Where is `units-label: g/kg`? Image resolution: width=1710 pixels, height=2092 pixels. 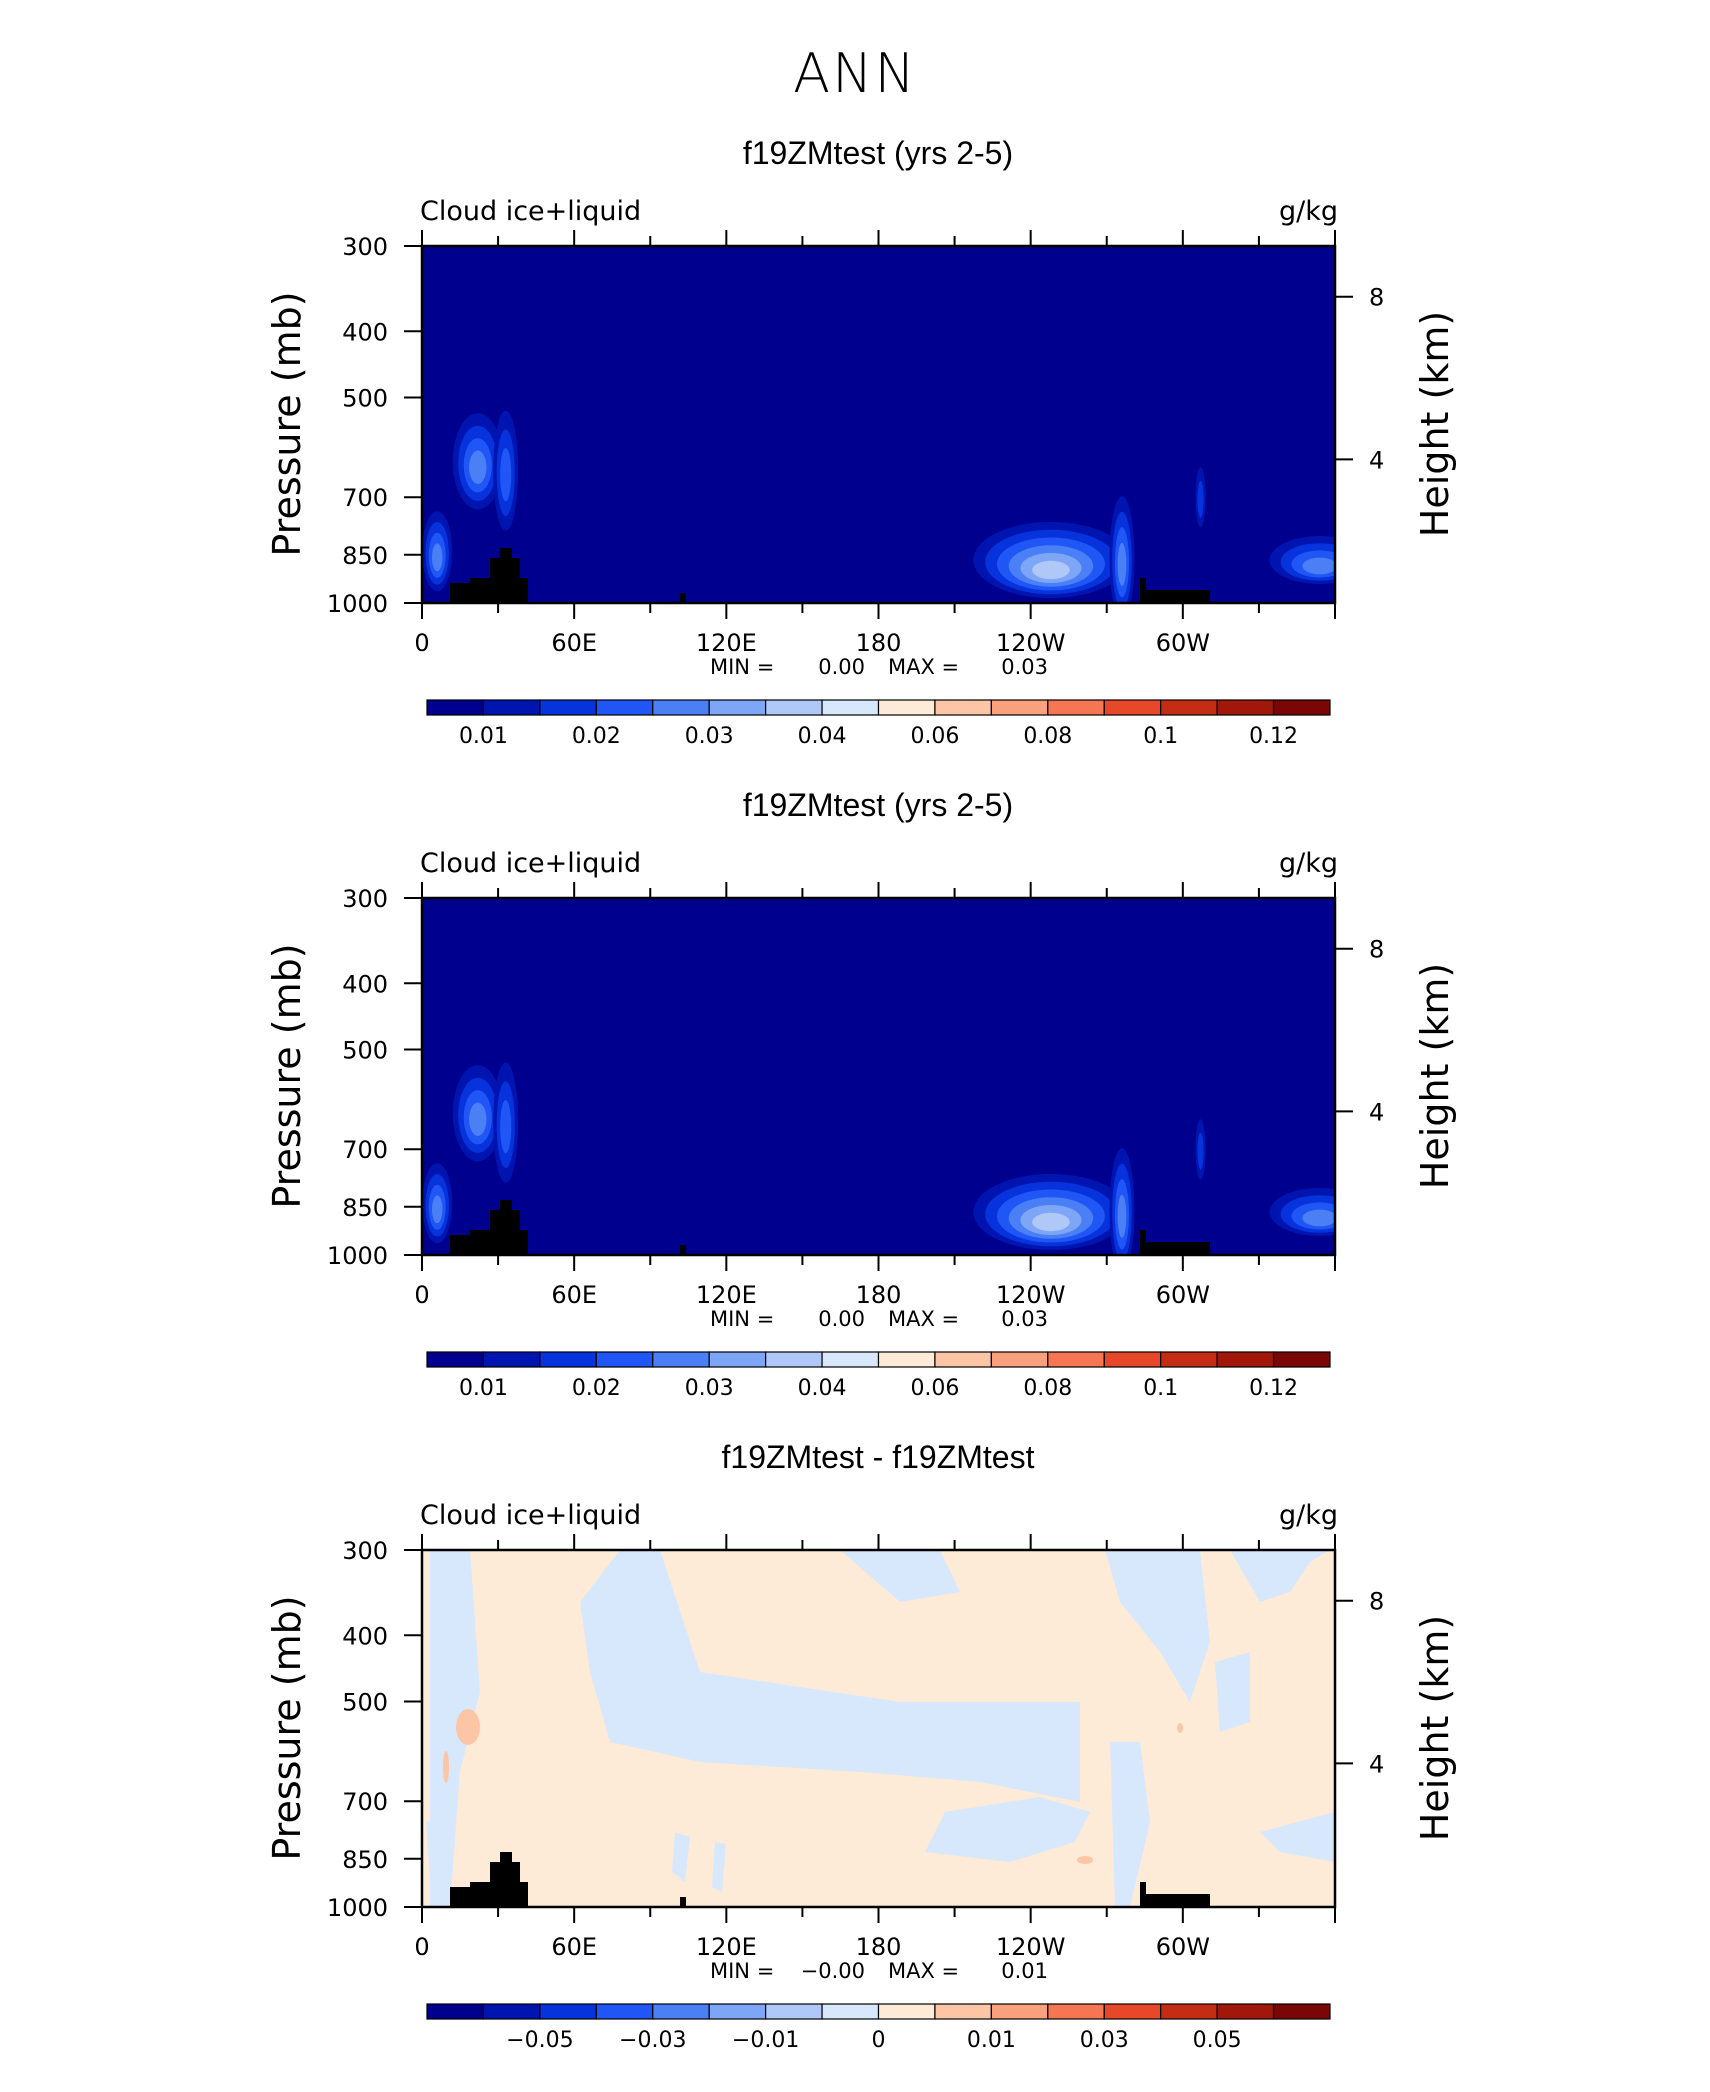 units-label: g/kg is located at coordinates (1308, 1515).